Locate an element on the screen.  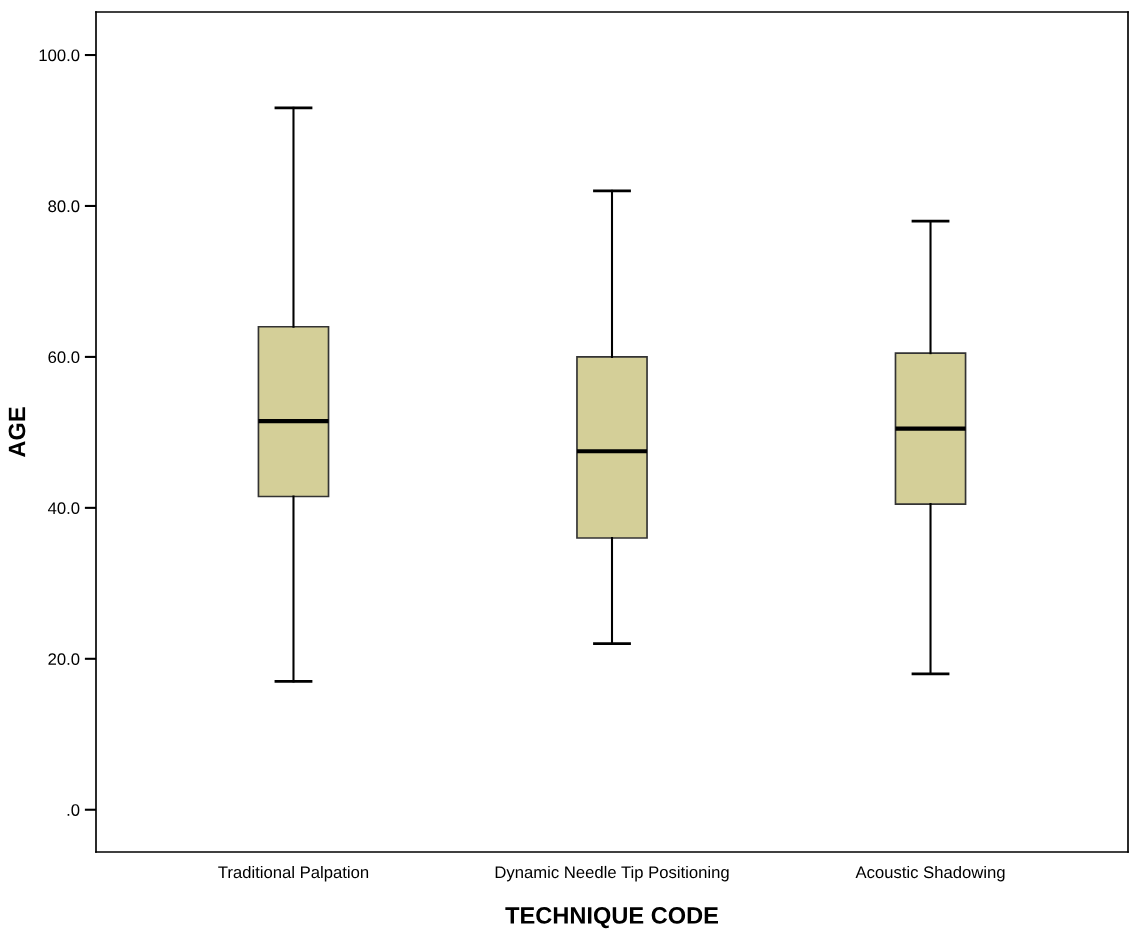
x-tick-label: Dynamic Needle Tip Positioning is located at coordinates (612, 873).